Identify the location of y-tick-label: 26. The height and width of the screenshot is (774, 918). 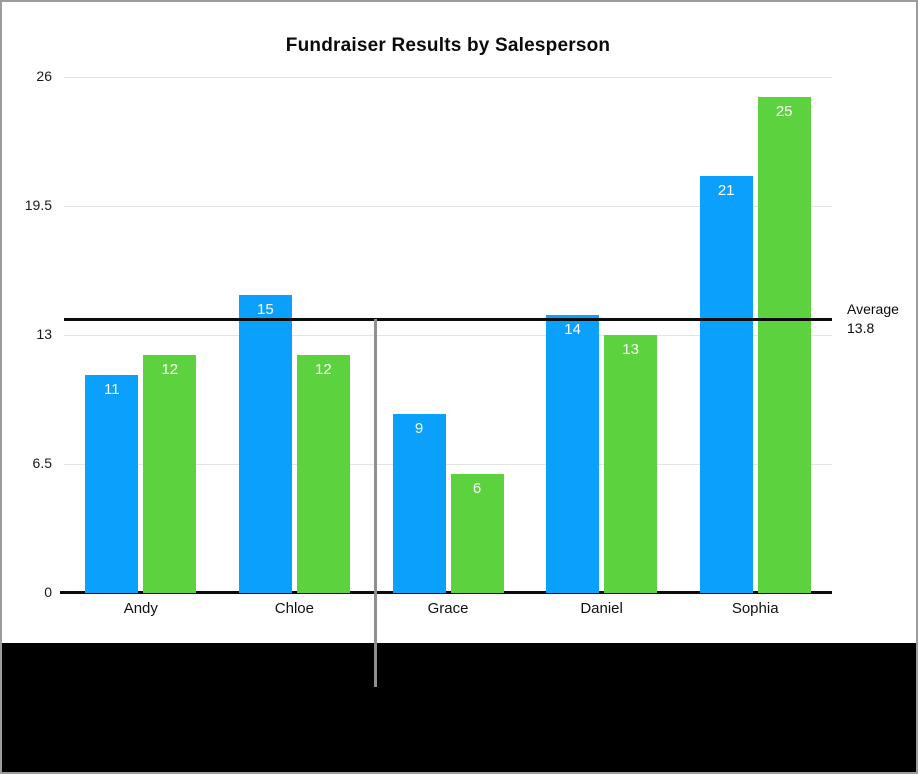
(44, 76).